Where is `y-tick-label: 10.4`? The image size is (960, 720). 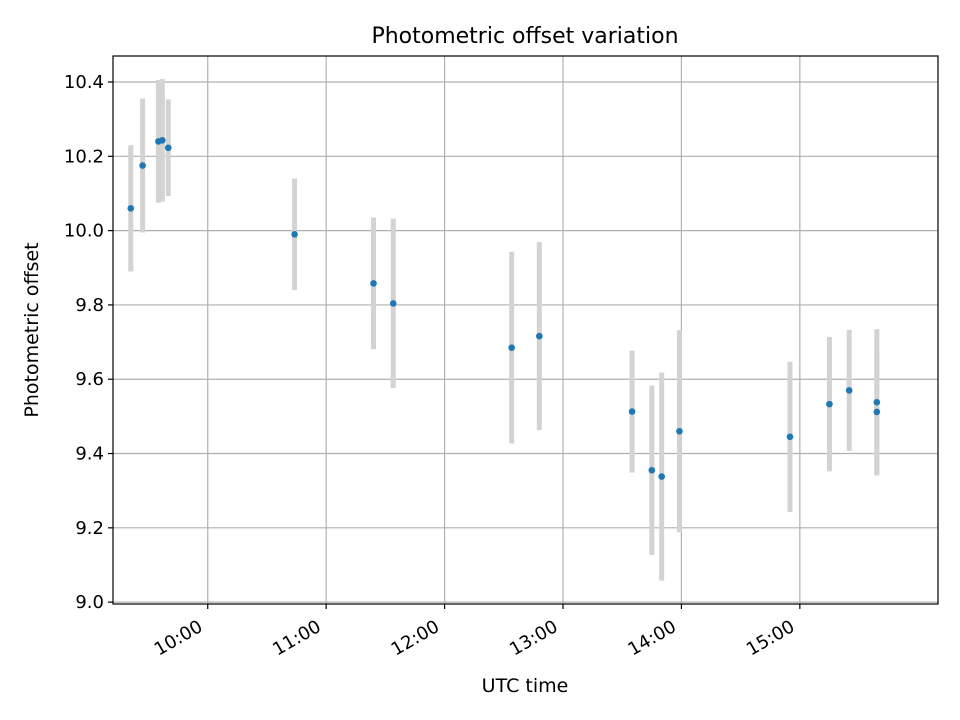 y-tick-label: 10.4 is located at coordinates (84, 82).